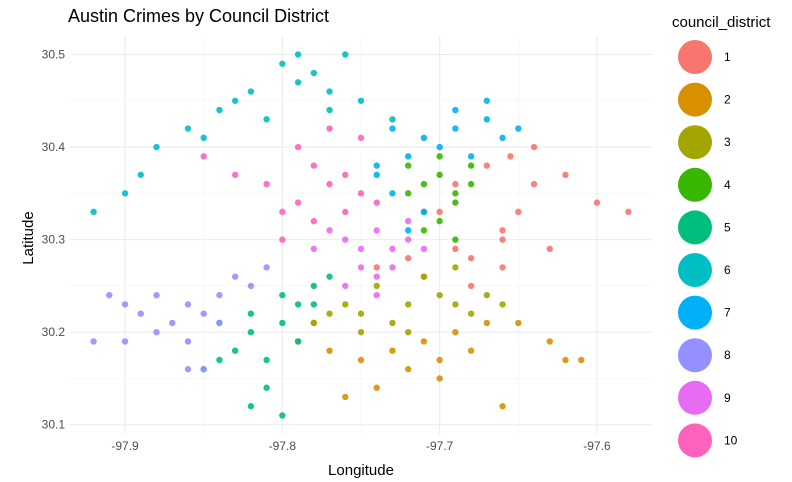  I want to click on legend-label: 5, so click(727, 227).